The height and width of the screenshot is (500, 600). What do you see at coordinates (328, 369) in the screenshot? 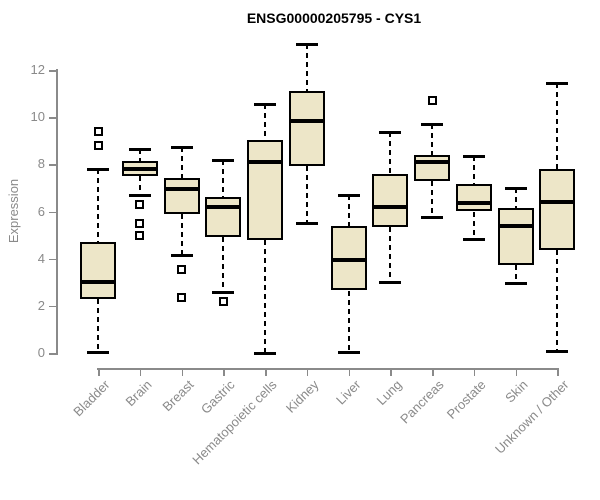
I see `x-axis-line` at bounding box center [328, 369].